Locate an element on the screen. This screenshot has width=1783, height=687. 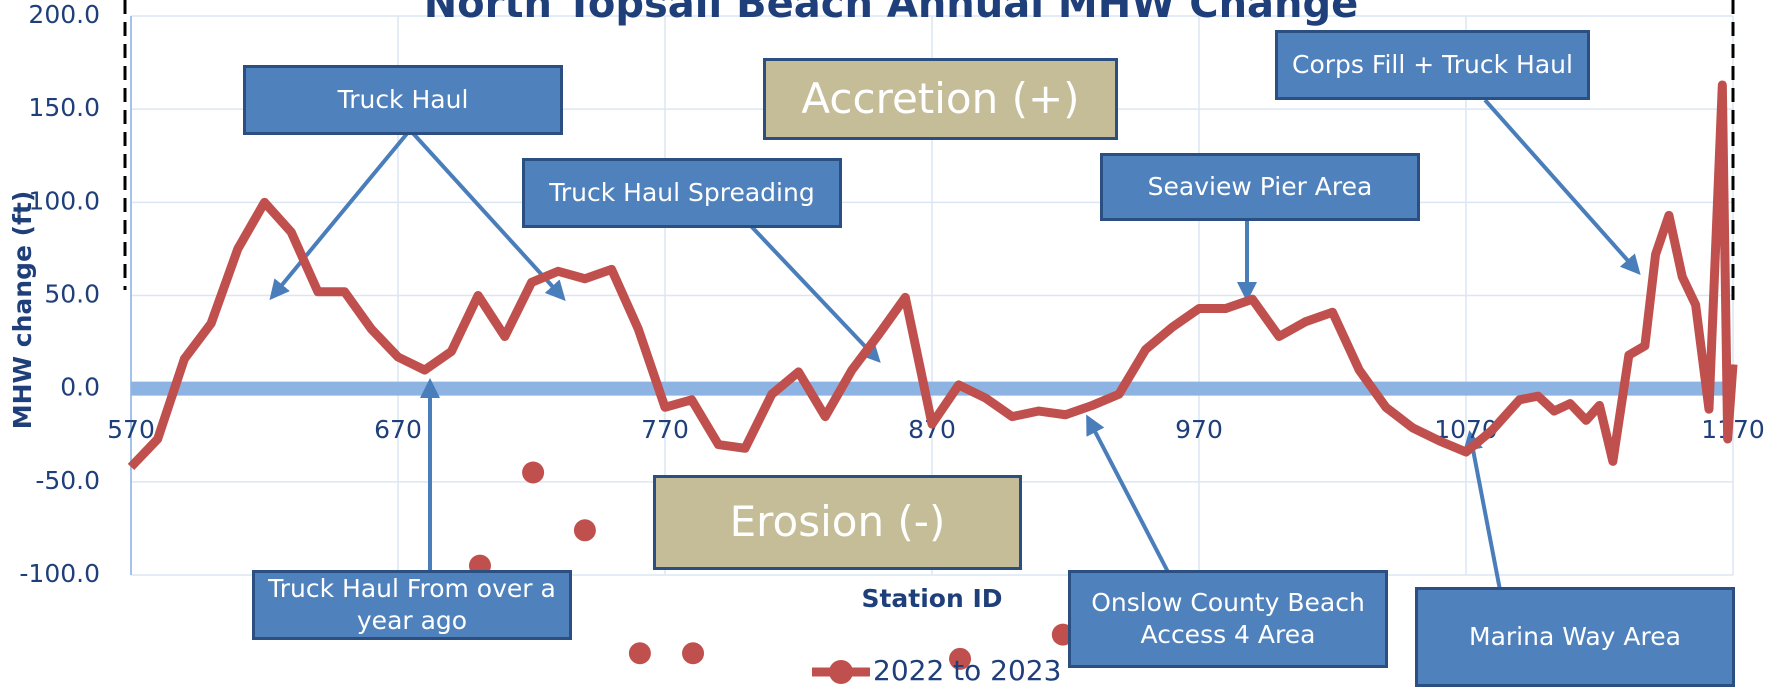
y-axis-label: MHW change (ft) is located at coordinates (22, 310).